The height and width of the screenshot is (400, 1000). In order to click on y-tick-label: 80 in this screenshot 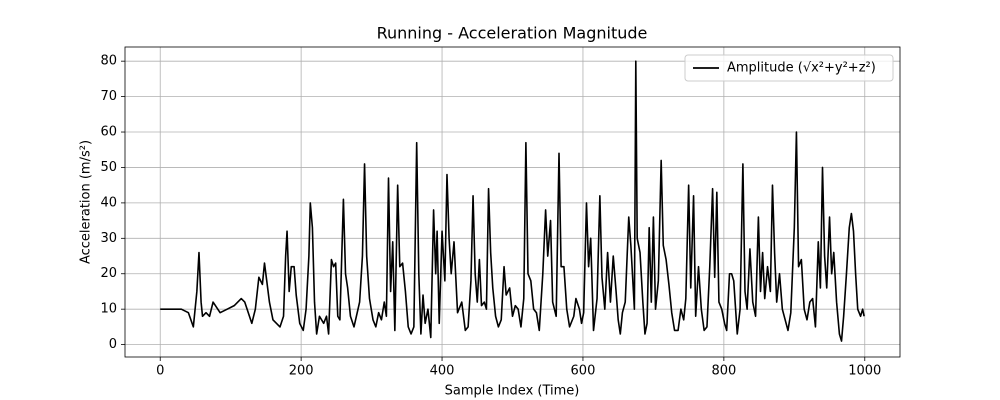, I will do `click(108, 61)`.